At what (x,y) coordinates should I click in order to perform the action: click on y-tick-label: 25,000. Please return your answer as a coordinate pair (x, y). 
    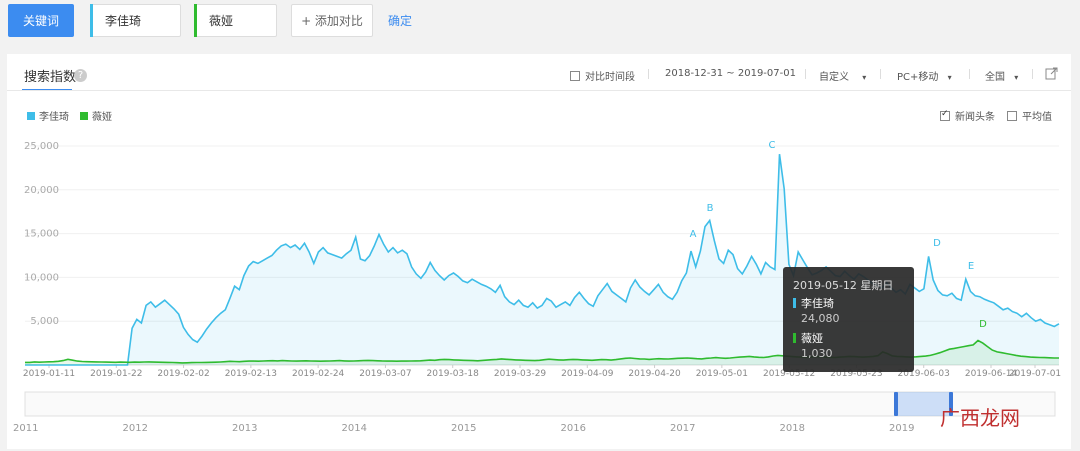
    Looking at the image, I should click on (41, 146).